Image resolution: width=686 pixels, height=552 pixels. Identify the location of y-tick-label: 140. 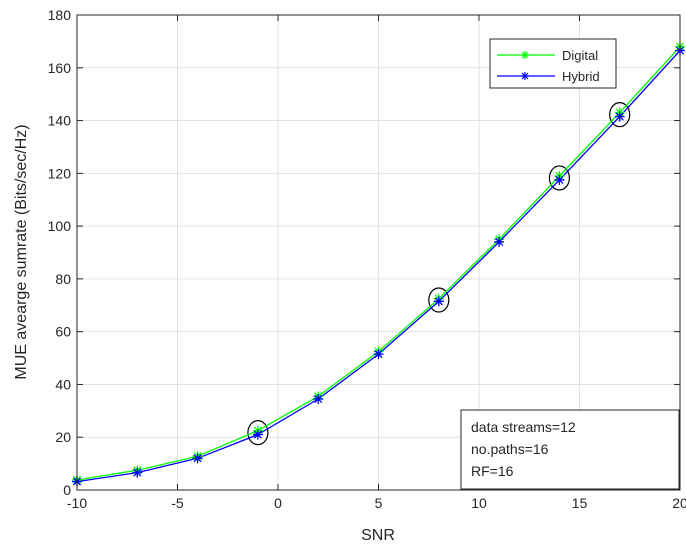
(60, 121).